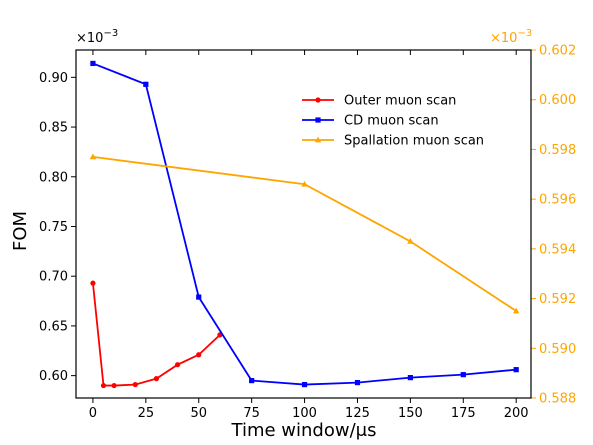  Describe the element at coordinates (93, 413) in the screenshot. I see `x-tick-label: 0` at that location.